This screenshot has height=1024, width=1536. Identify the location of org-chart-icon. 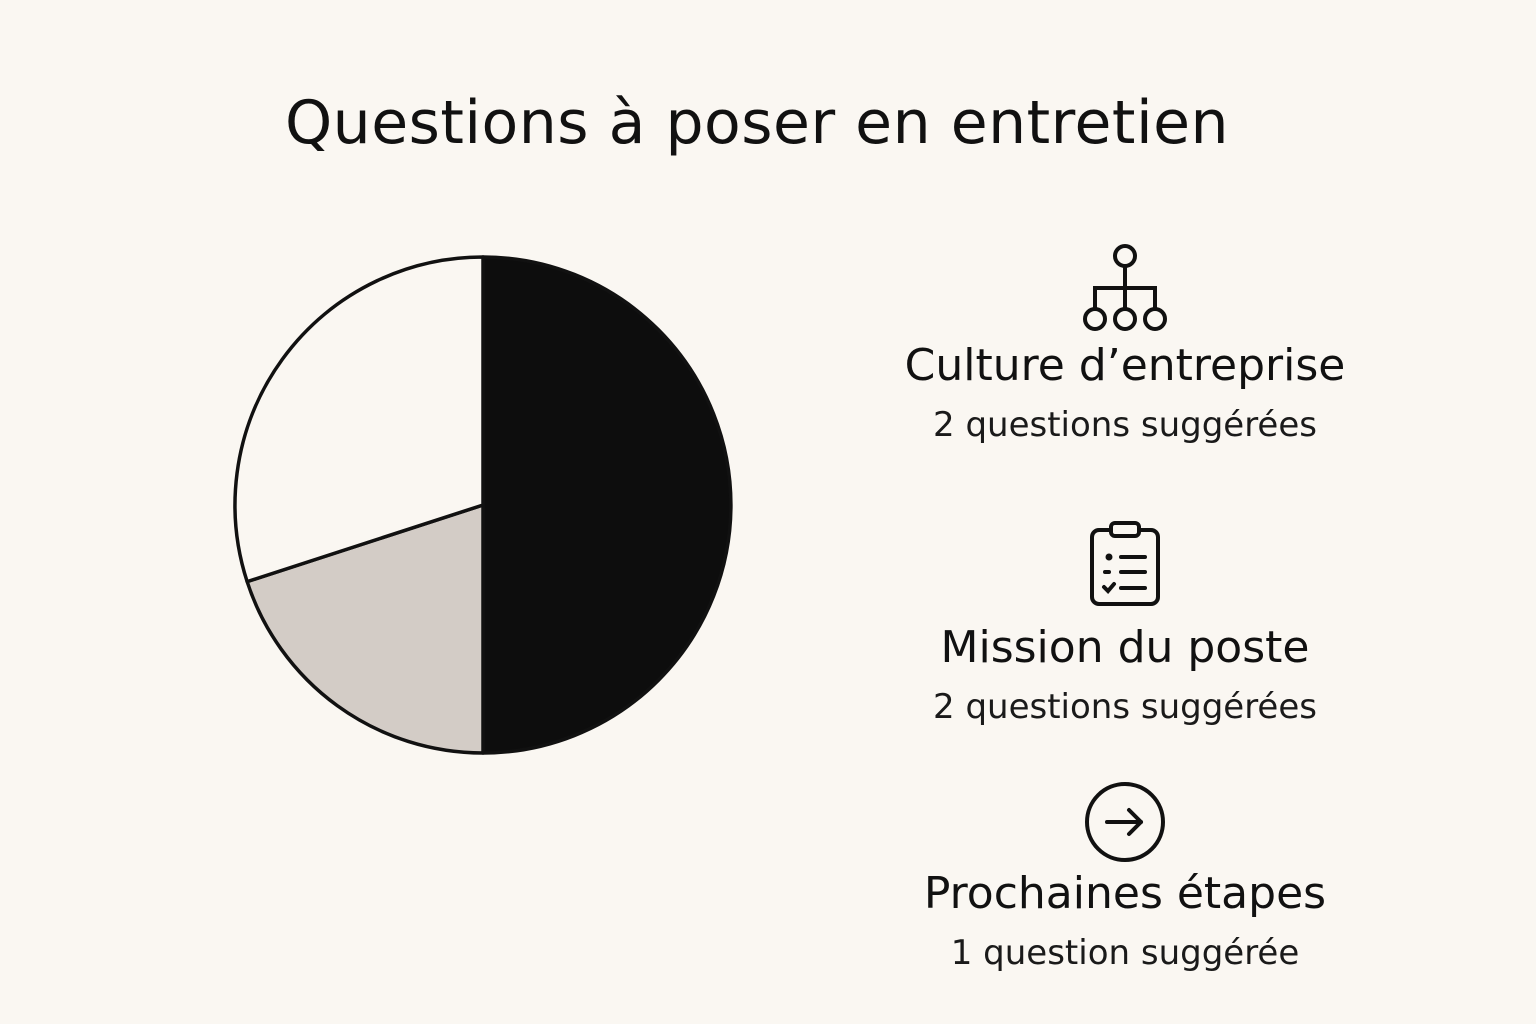
(1125, 287).